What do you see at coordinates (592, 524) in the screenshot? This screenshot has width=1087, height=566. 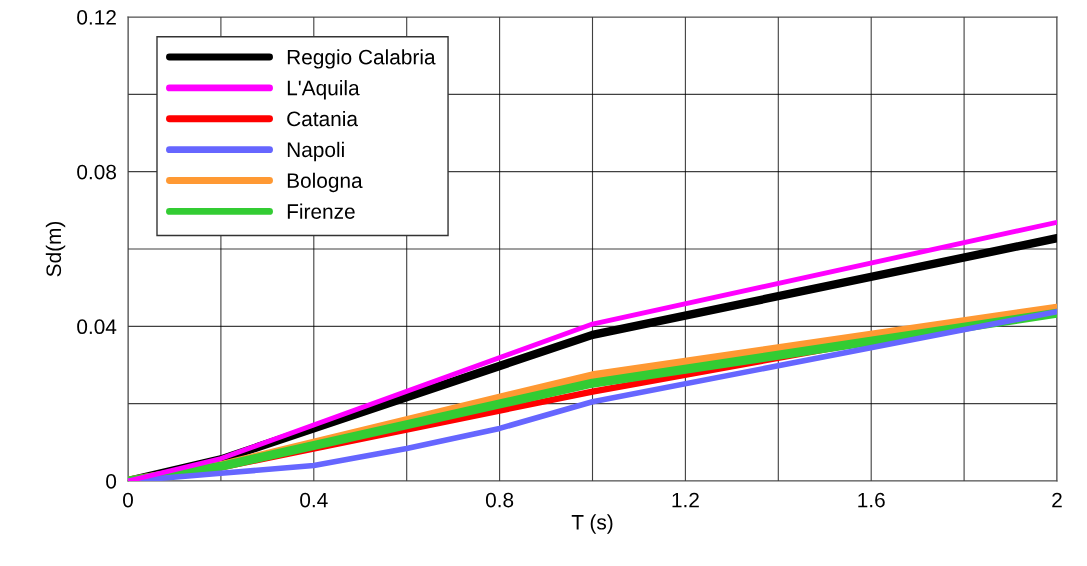 I see `x-axis-title: T (s)` at bounding box center [592, 524].